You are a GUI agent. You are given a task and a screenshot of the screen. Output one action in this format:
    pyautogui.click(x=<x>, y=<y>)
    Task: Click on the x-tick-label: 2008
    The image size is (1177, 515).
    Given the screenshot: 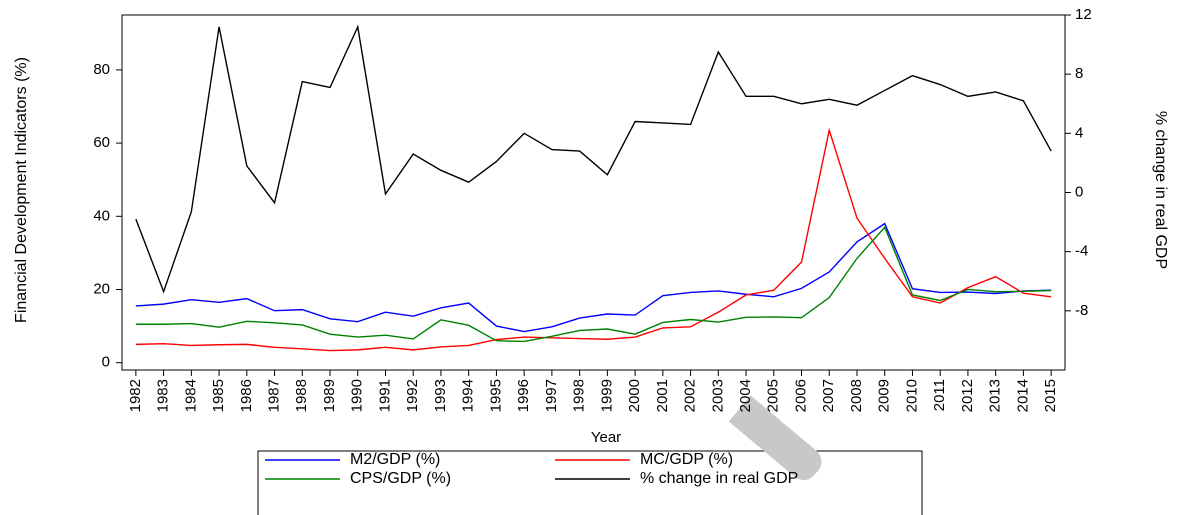 What is the action you would take?
    pyautogui.click(x=856, y=395)
    